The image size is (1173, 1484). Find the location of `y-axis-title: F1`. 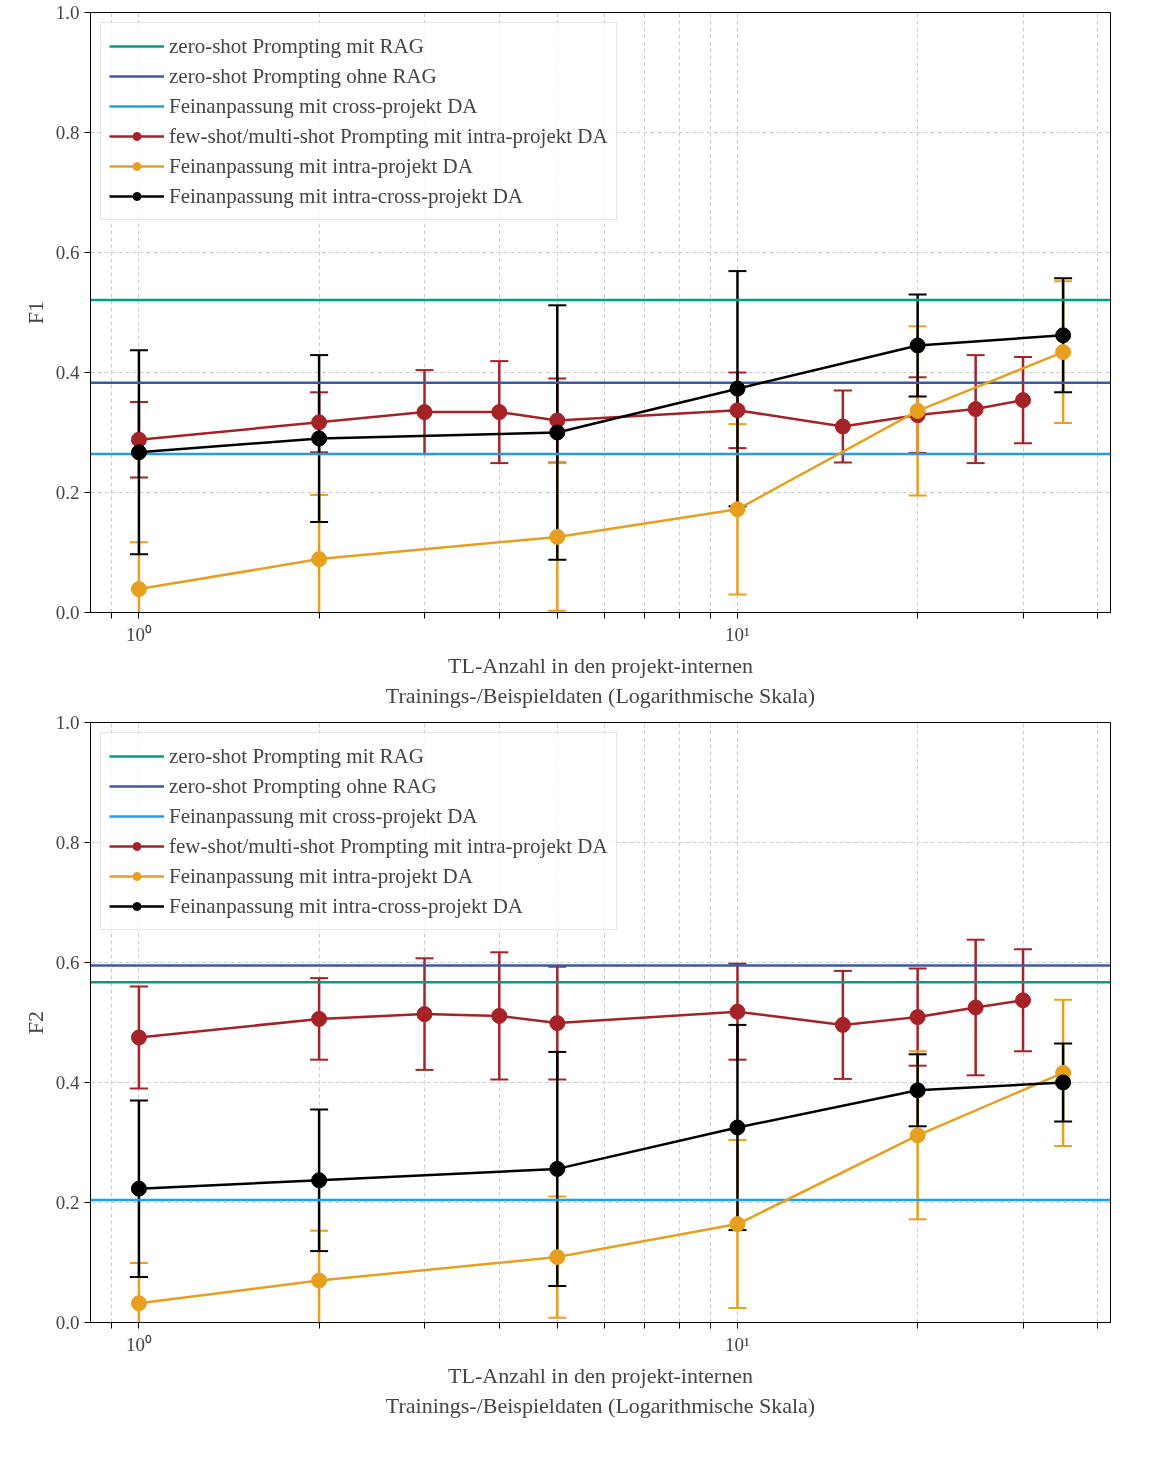

y-axis-title: F1 is located at coordinates (35, 312).